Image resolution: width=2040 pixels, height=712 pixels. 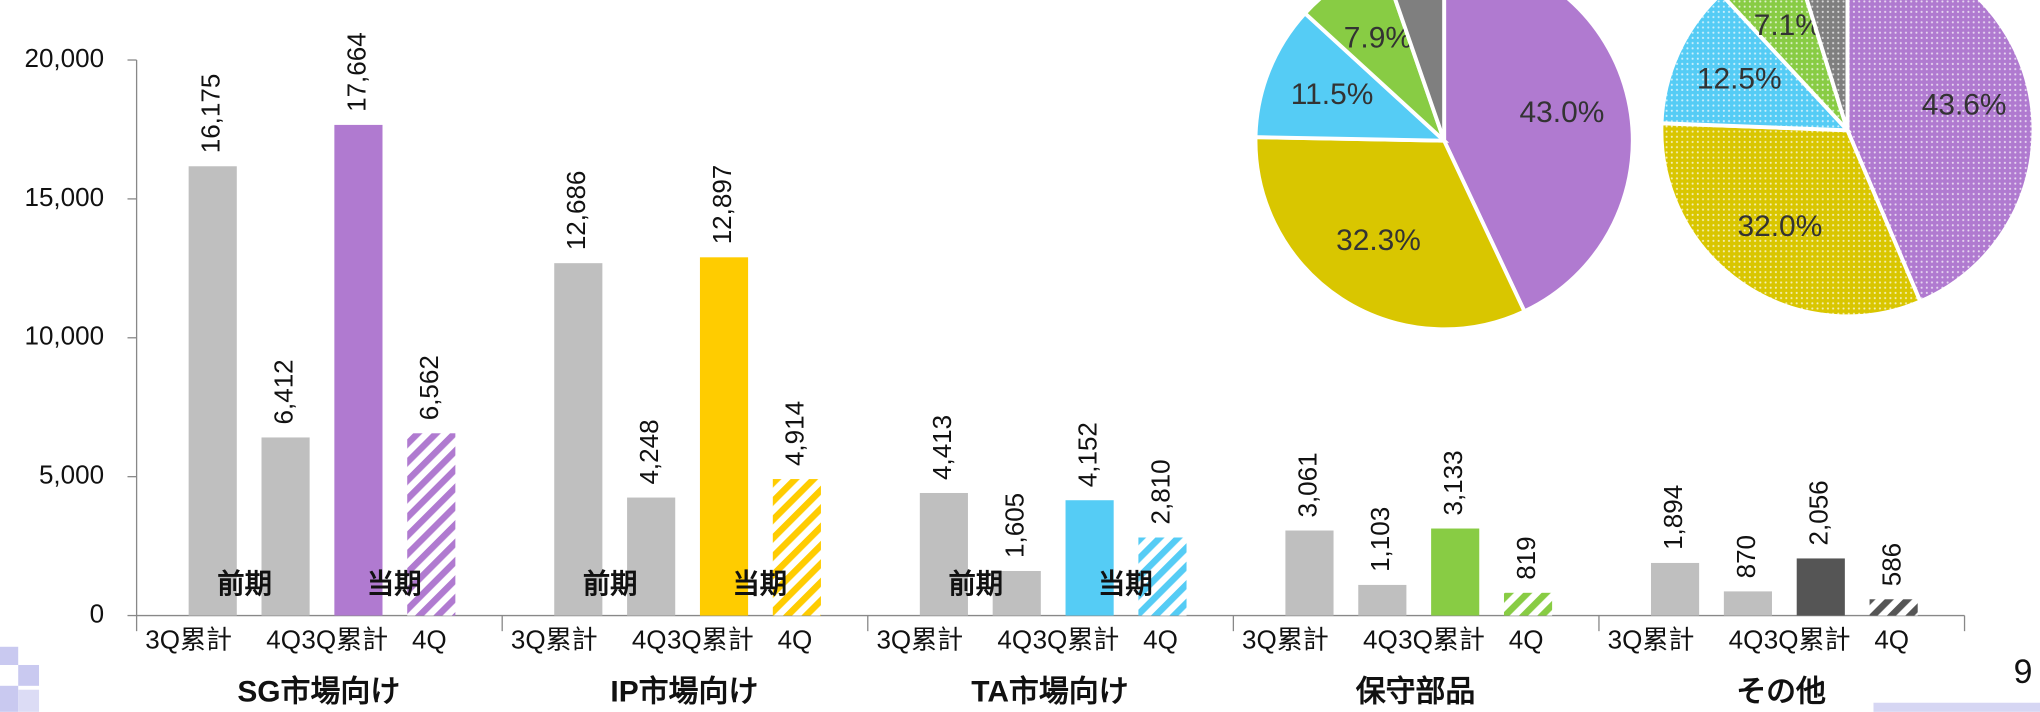 What do you see at coordinates (649, 451) in the screenshot?
I see `value-label: 4,248` at bounding box center [649, 451].